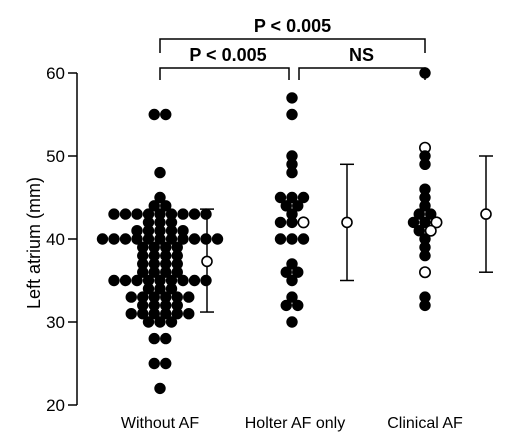 The image size is (513, 434). What do you see at coordinates (55, 73) in the screenshot?
I see `y-tick-label: 60` at bounding box center [55, 73].